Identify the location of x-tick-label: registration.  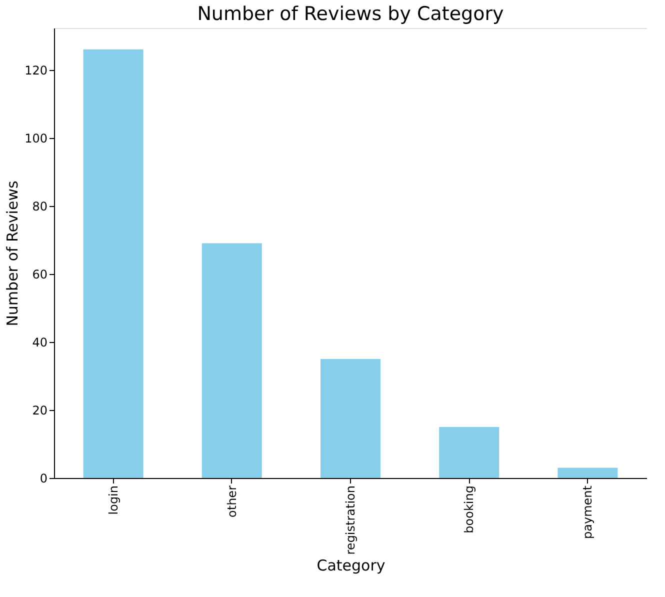
(351, 520).